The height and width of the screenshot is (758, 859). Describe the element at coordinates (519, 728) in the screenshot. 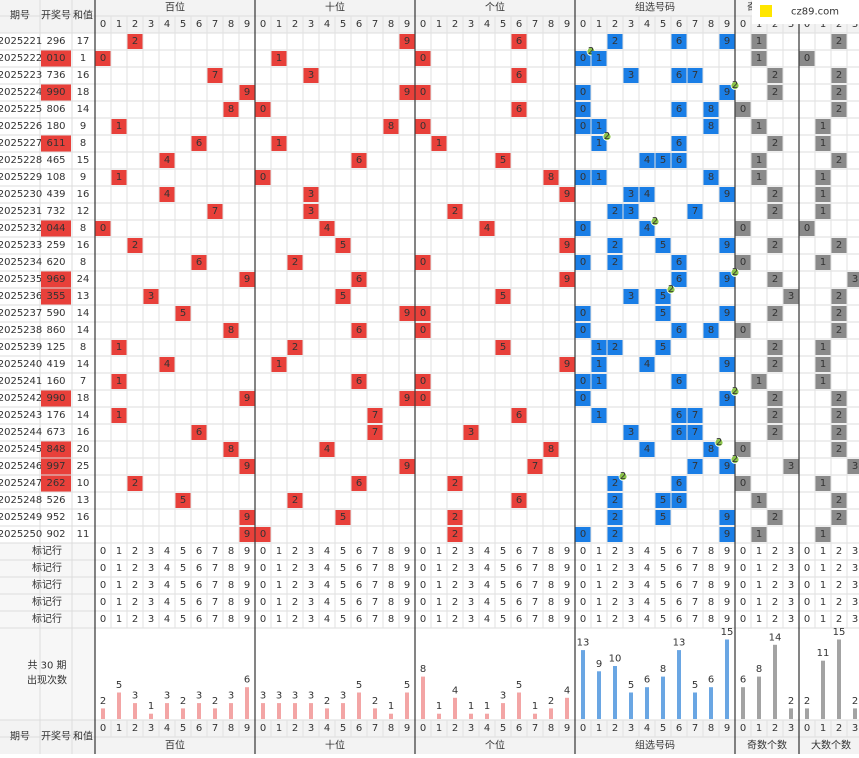

I see `column-digit: 6` at that location.